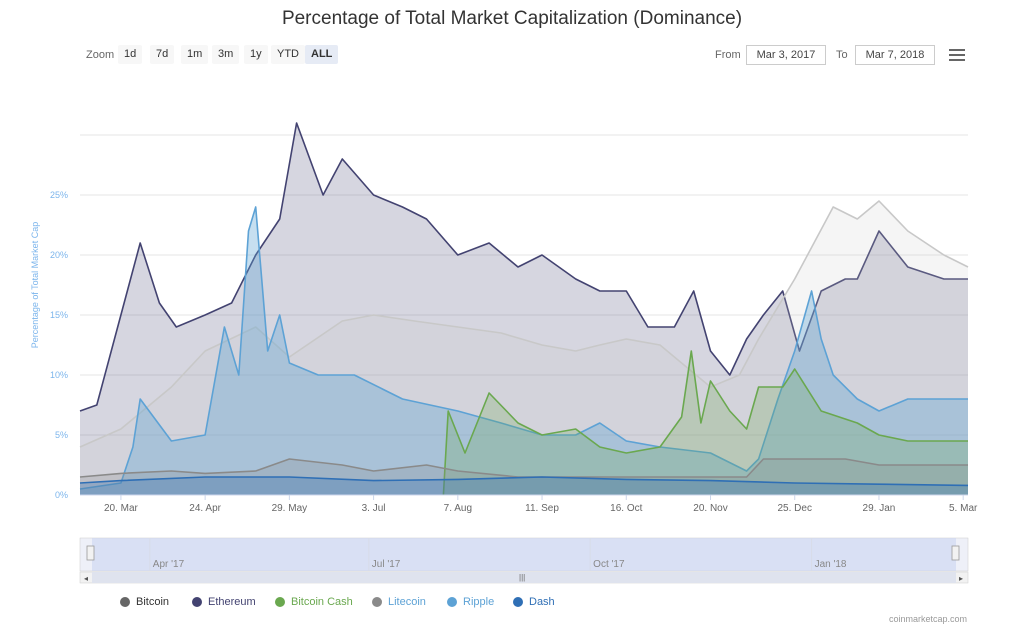 The height and width of the screenshot is (624, 1024). I want to click on series-dash-area, so click(524, 486).